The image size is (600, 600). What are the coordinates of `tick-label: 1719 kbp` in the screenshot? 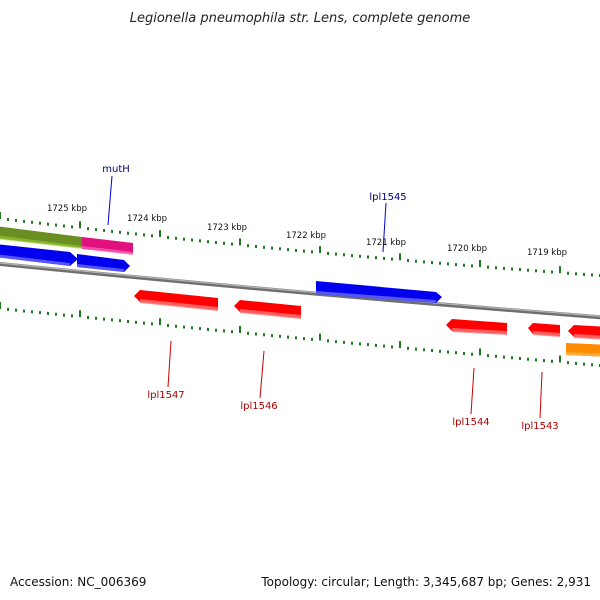 It's located at (547, 253).